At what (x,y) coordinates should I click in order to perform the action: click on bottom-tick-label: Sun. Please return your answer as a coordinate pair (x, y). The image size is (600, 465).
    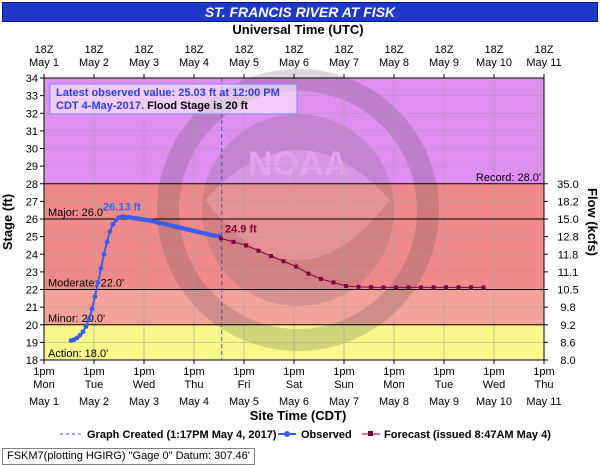
    Looking at the image, I should click on (344, 385).